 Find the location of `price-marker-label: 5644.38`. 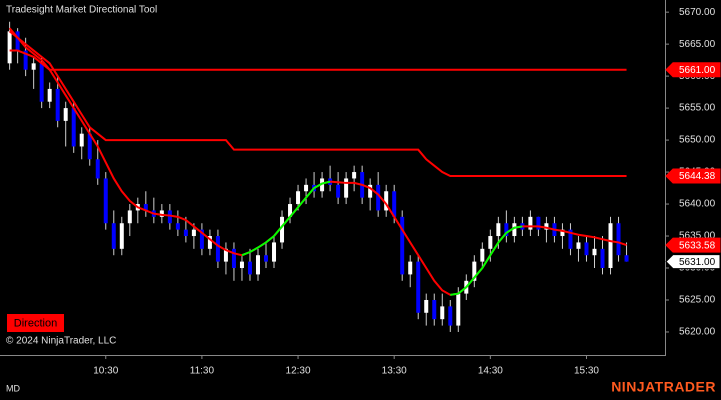

price-marker-label: 5644.38 is located at coordinates (697, 176).